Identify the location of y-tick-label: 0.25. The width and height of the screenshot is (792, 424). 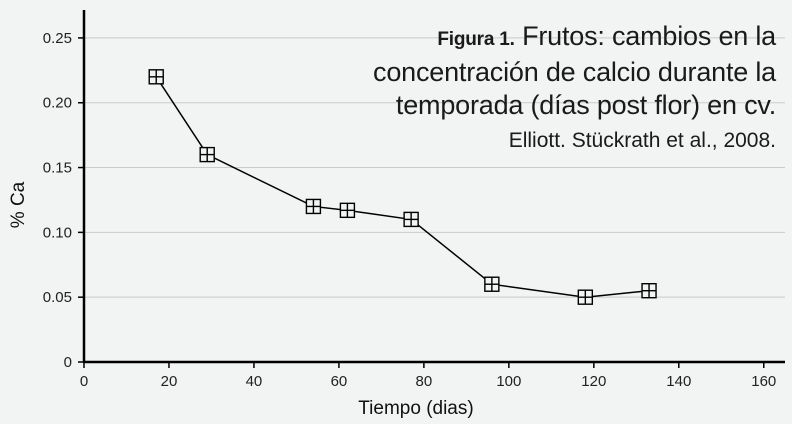
(57, 38).